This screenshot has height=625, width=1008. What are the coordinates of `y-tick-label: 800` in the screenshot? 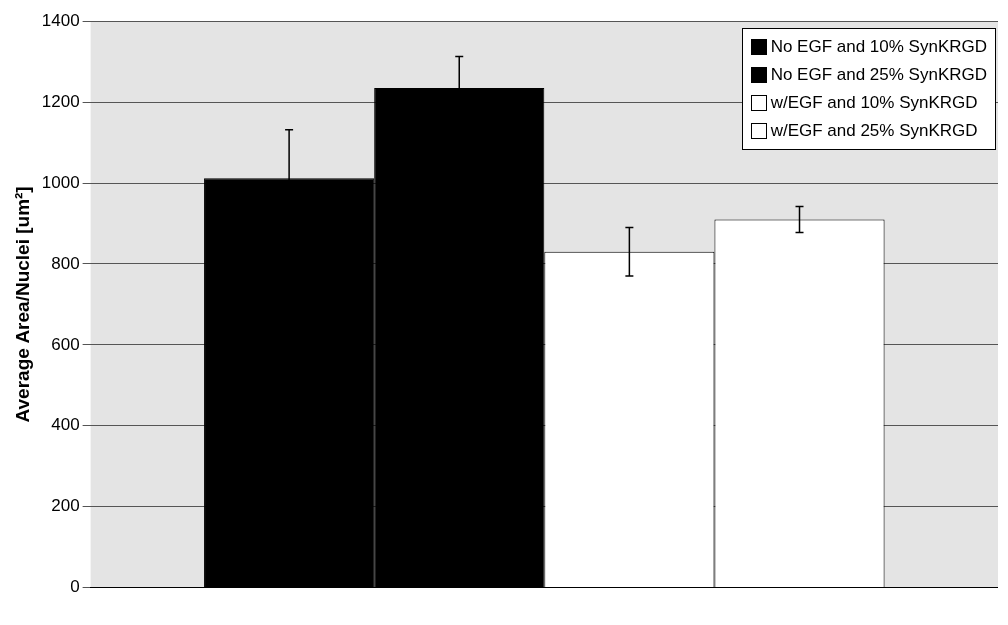 It's located at (65, 263).